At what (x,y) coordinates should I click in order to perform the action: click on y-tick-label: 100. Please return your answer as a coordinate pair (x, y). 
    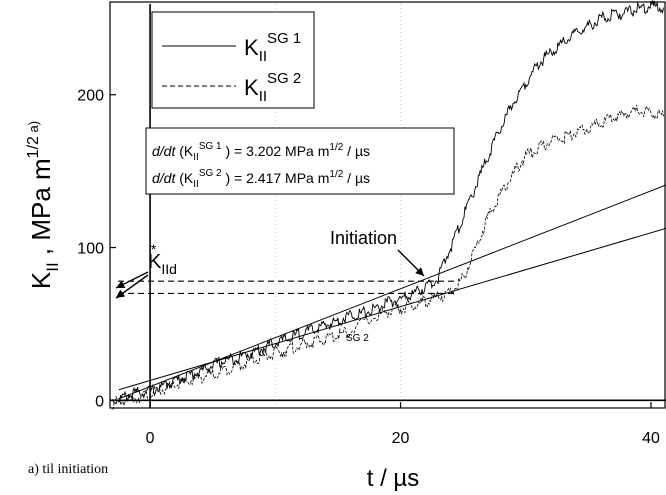
    Looking at the image, I should click on (90, 249).